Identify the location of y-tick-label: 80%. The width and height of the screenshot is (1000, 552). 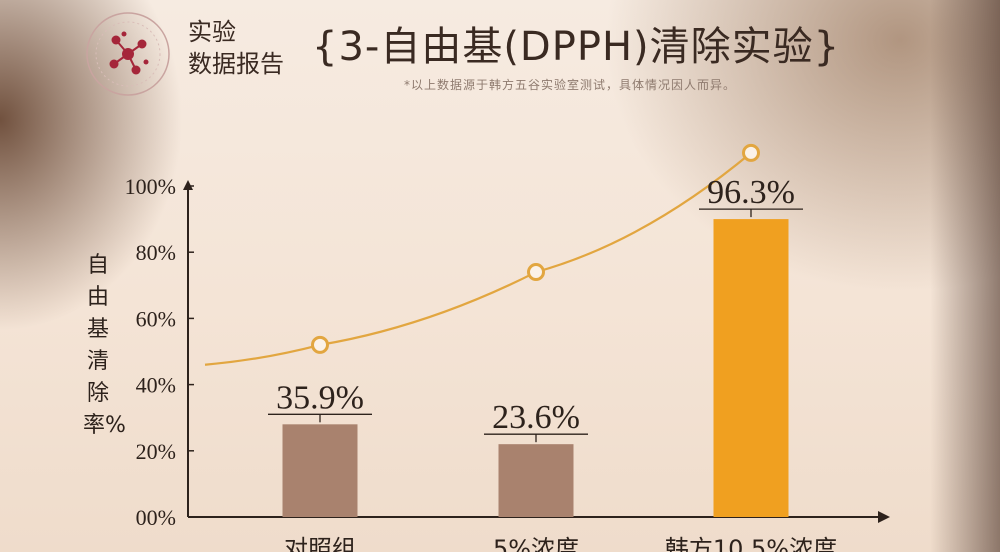
(156, 252).